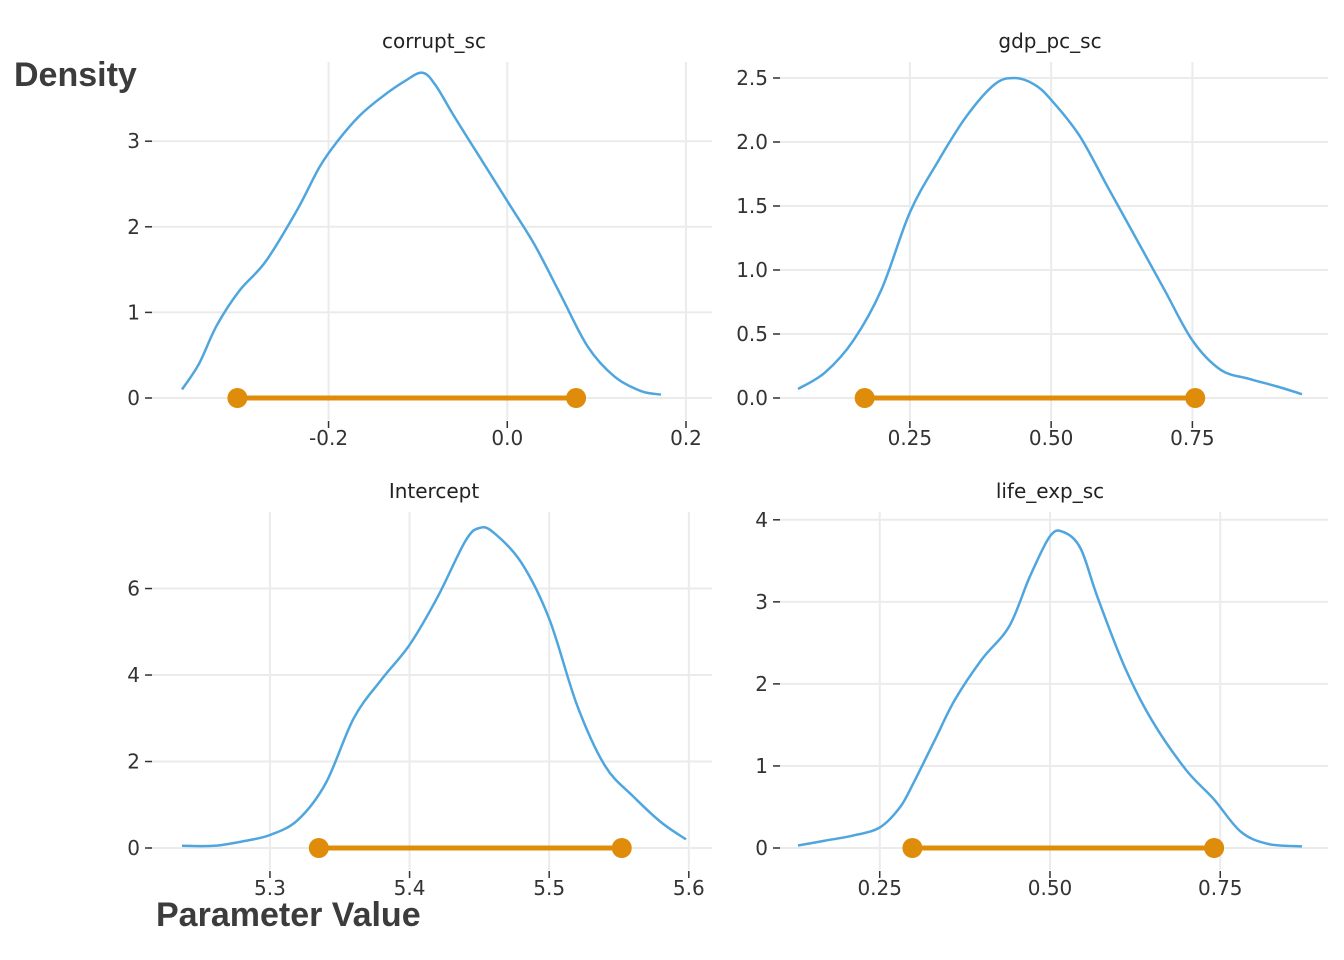 This screenshot has width=1344, height=960. Describe the element at coordinates (133, 589) in the screenshot. I see `panel-3-ytick-label: 6` at that location.